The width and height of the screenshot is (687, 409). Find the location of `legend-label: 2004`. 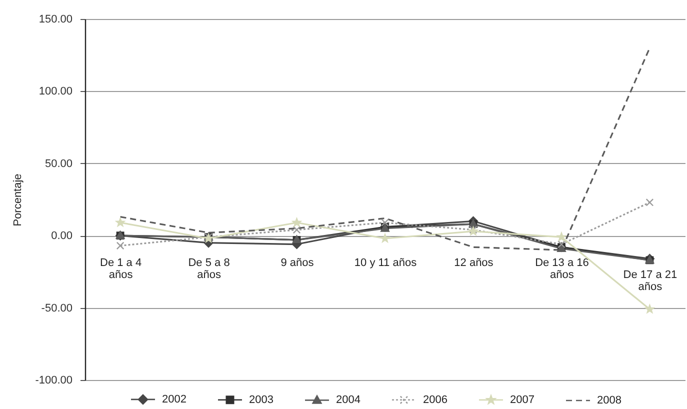

legend-label: 2004 is located at coordinates (348, 400).